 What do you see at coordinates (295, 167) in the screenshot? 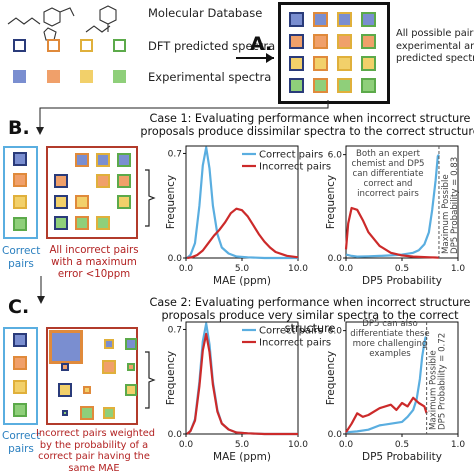
I see `legend-entry: Incorrect pairs` at bounding box center [295, 167].